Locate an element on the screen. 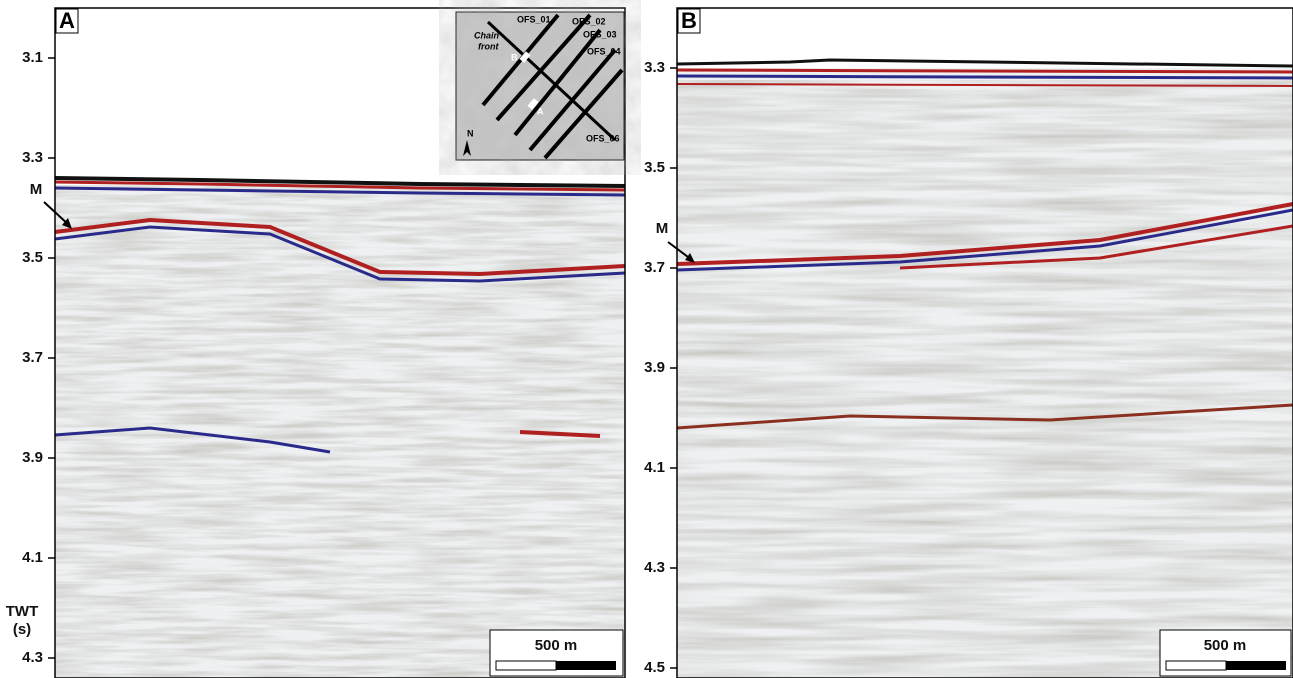  panel-label: B is located at coordinates (689, 20).